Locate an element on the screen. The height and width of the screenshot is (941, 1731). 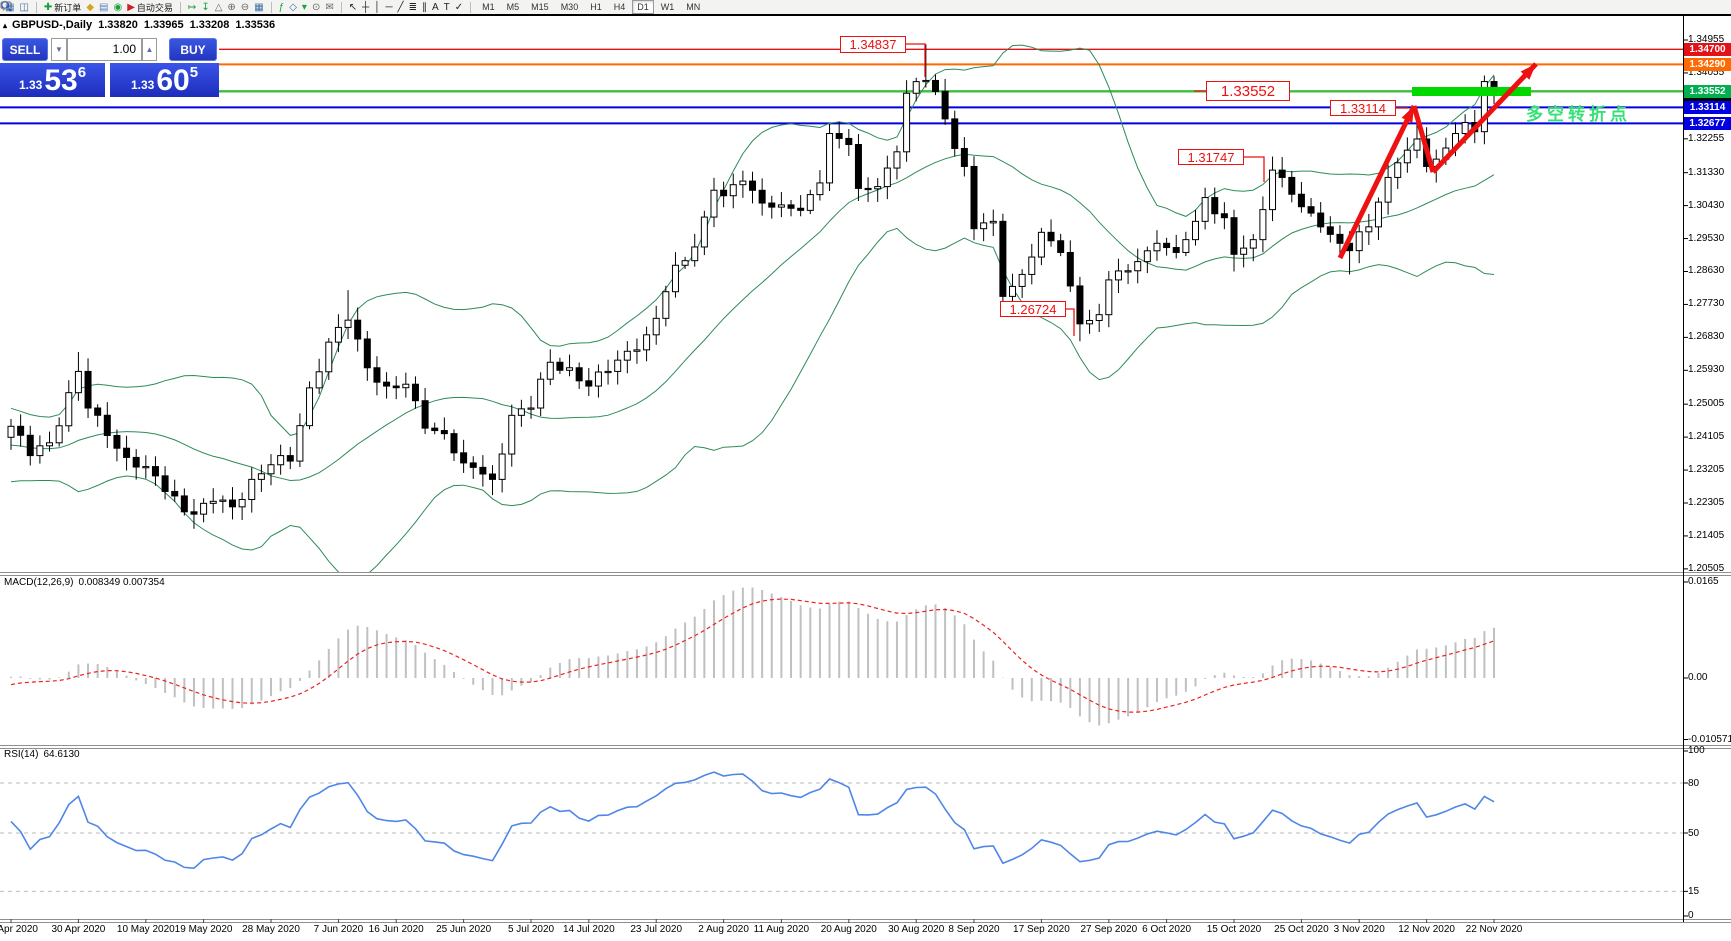
symbol-period-label: GBPUSD-,Daily is located at coordinates (52, 25).